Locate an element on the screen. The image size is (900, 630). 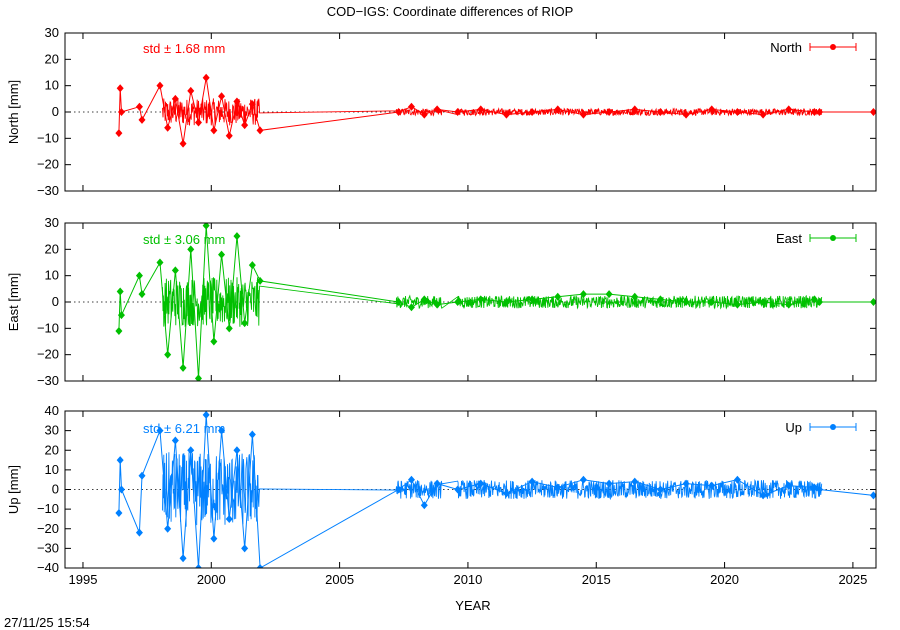
legend-label: East is located at coordinates (789, 238).